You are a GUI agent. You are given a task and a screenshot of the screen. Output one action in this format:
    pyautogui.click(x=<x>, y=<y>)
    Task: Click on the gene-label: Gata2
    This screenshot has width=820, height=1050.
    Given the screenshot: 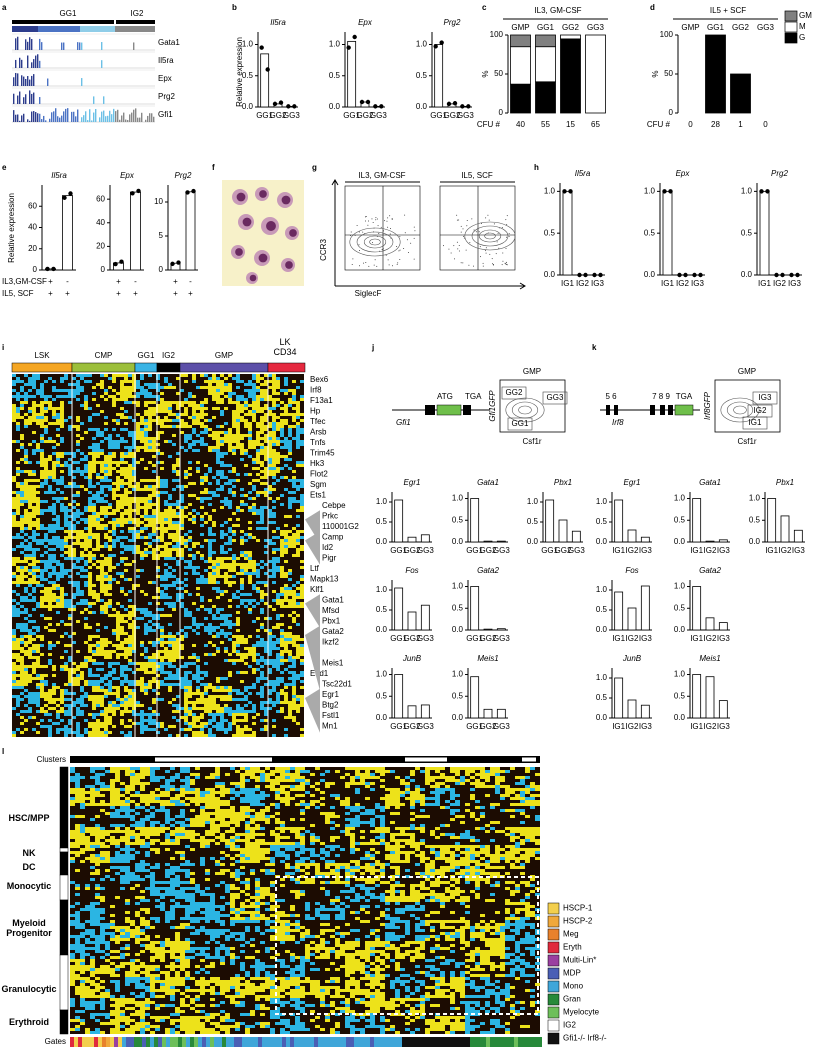 What is the action you would take?
    pyautogui.click(x=333, y=631)
    